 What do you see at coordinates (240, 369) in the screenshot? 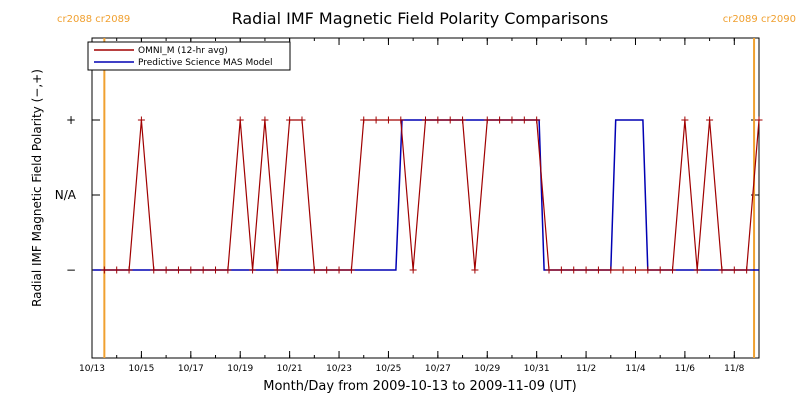
I see `x-tick-label: 10/19` at bounding box center [240, 369].